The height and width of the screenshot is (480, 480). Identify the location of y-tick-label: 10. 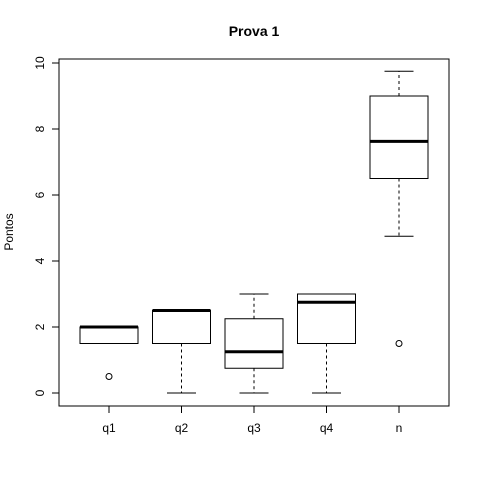
(40, 63).